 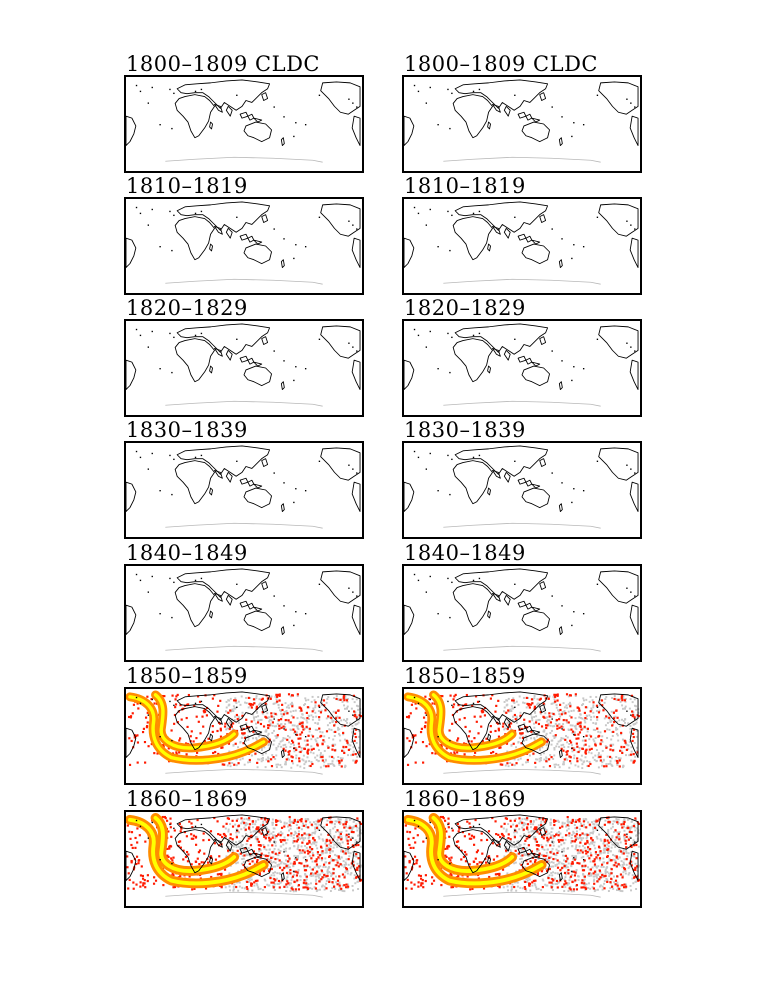 What do you see at coordinates (244, 724) in the screenshot?
I see `map-panel: 1850–1859` at bounding box center [244, 724].